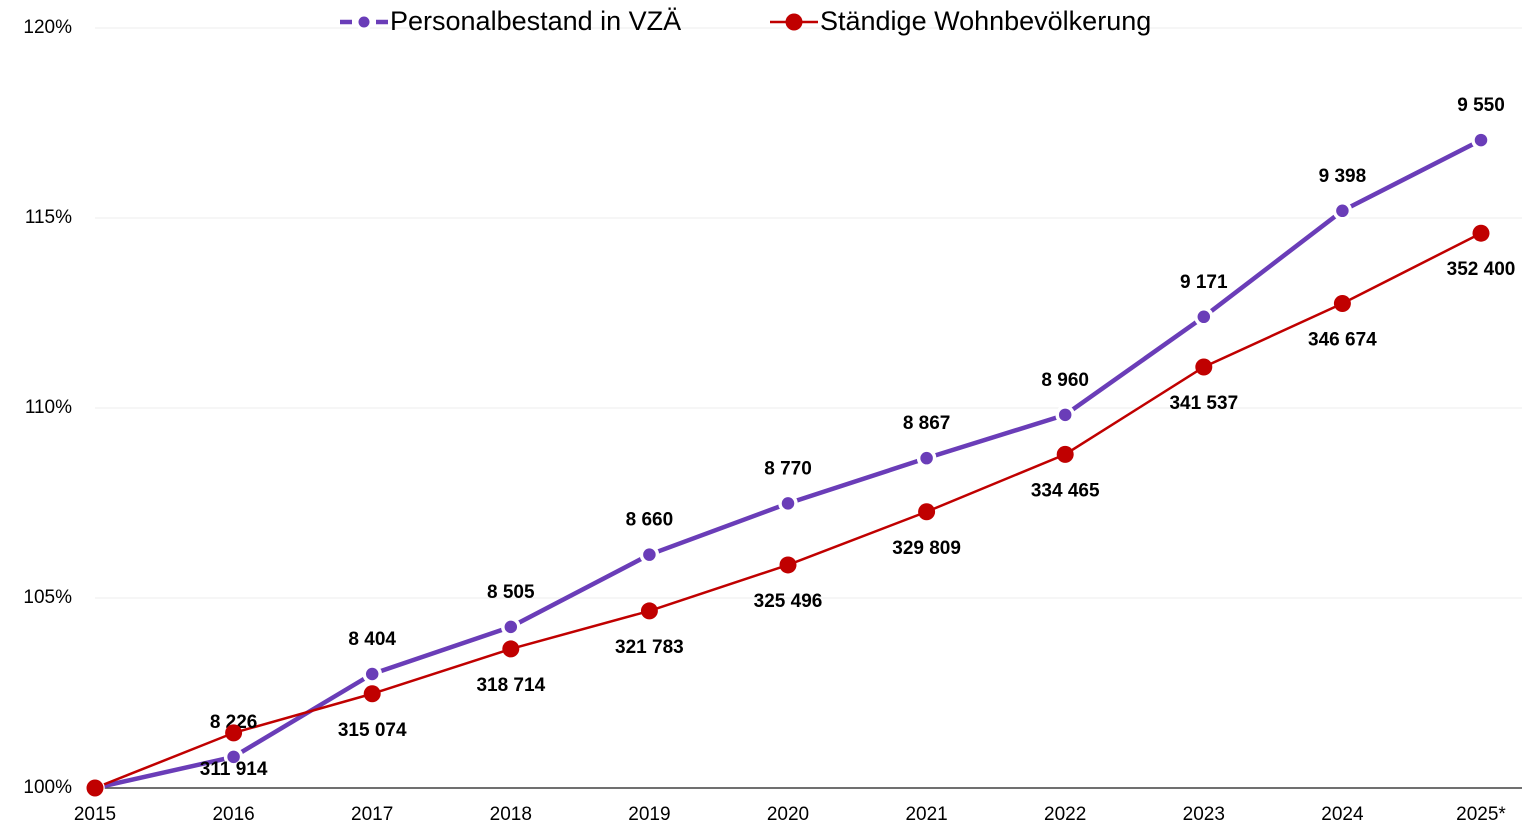 The width and height of the screenshot is (1535, 829). What do you see at coordinates (1481, 105) in the screenshot?
I see `data-label: 9 550` at bounding box center [1481, 105].